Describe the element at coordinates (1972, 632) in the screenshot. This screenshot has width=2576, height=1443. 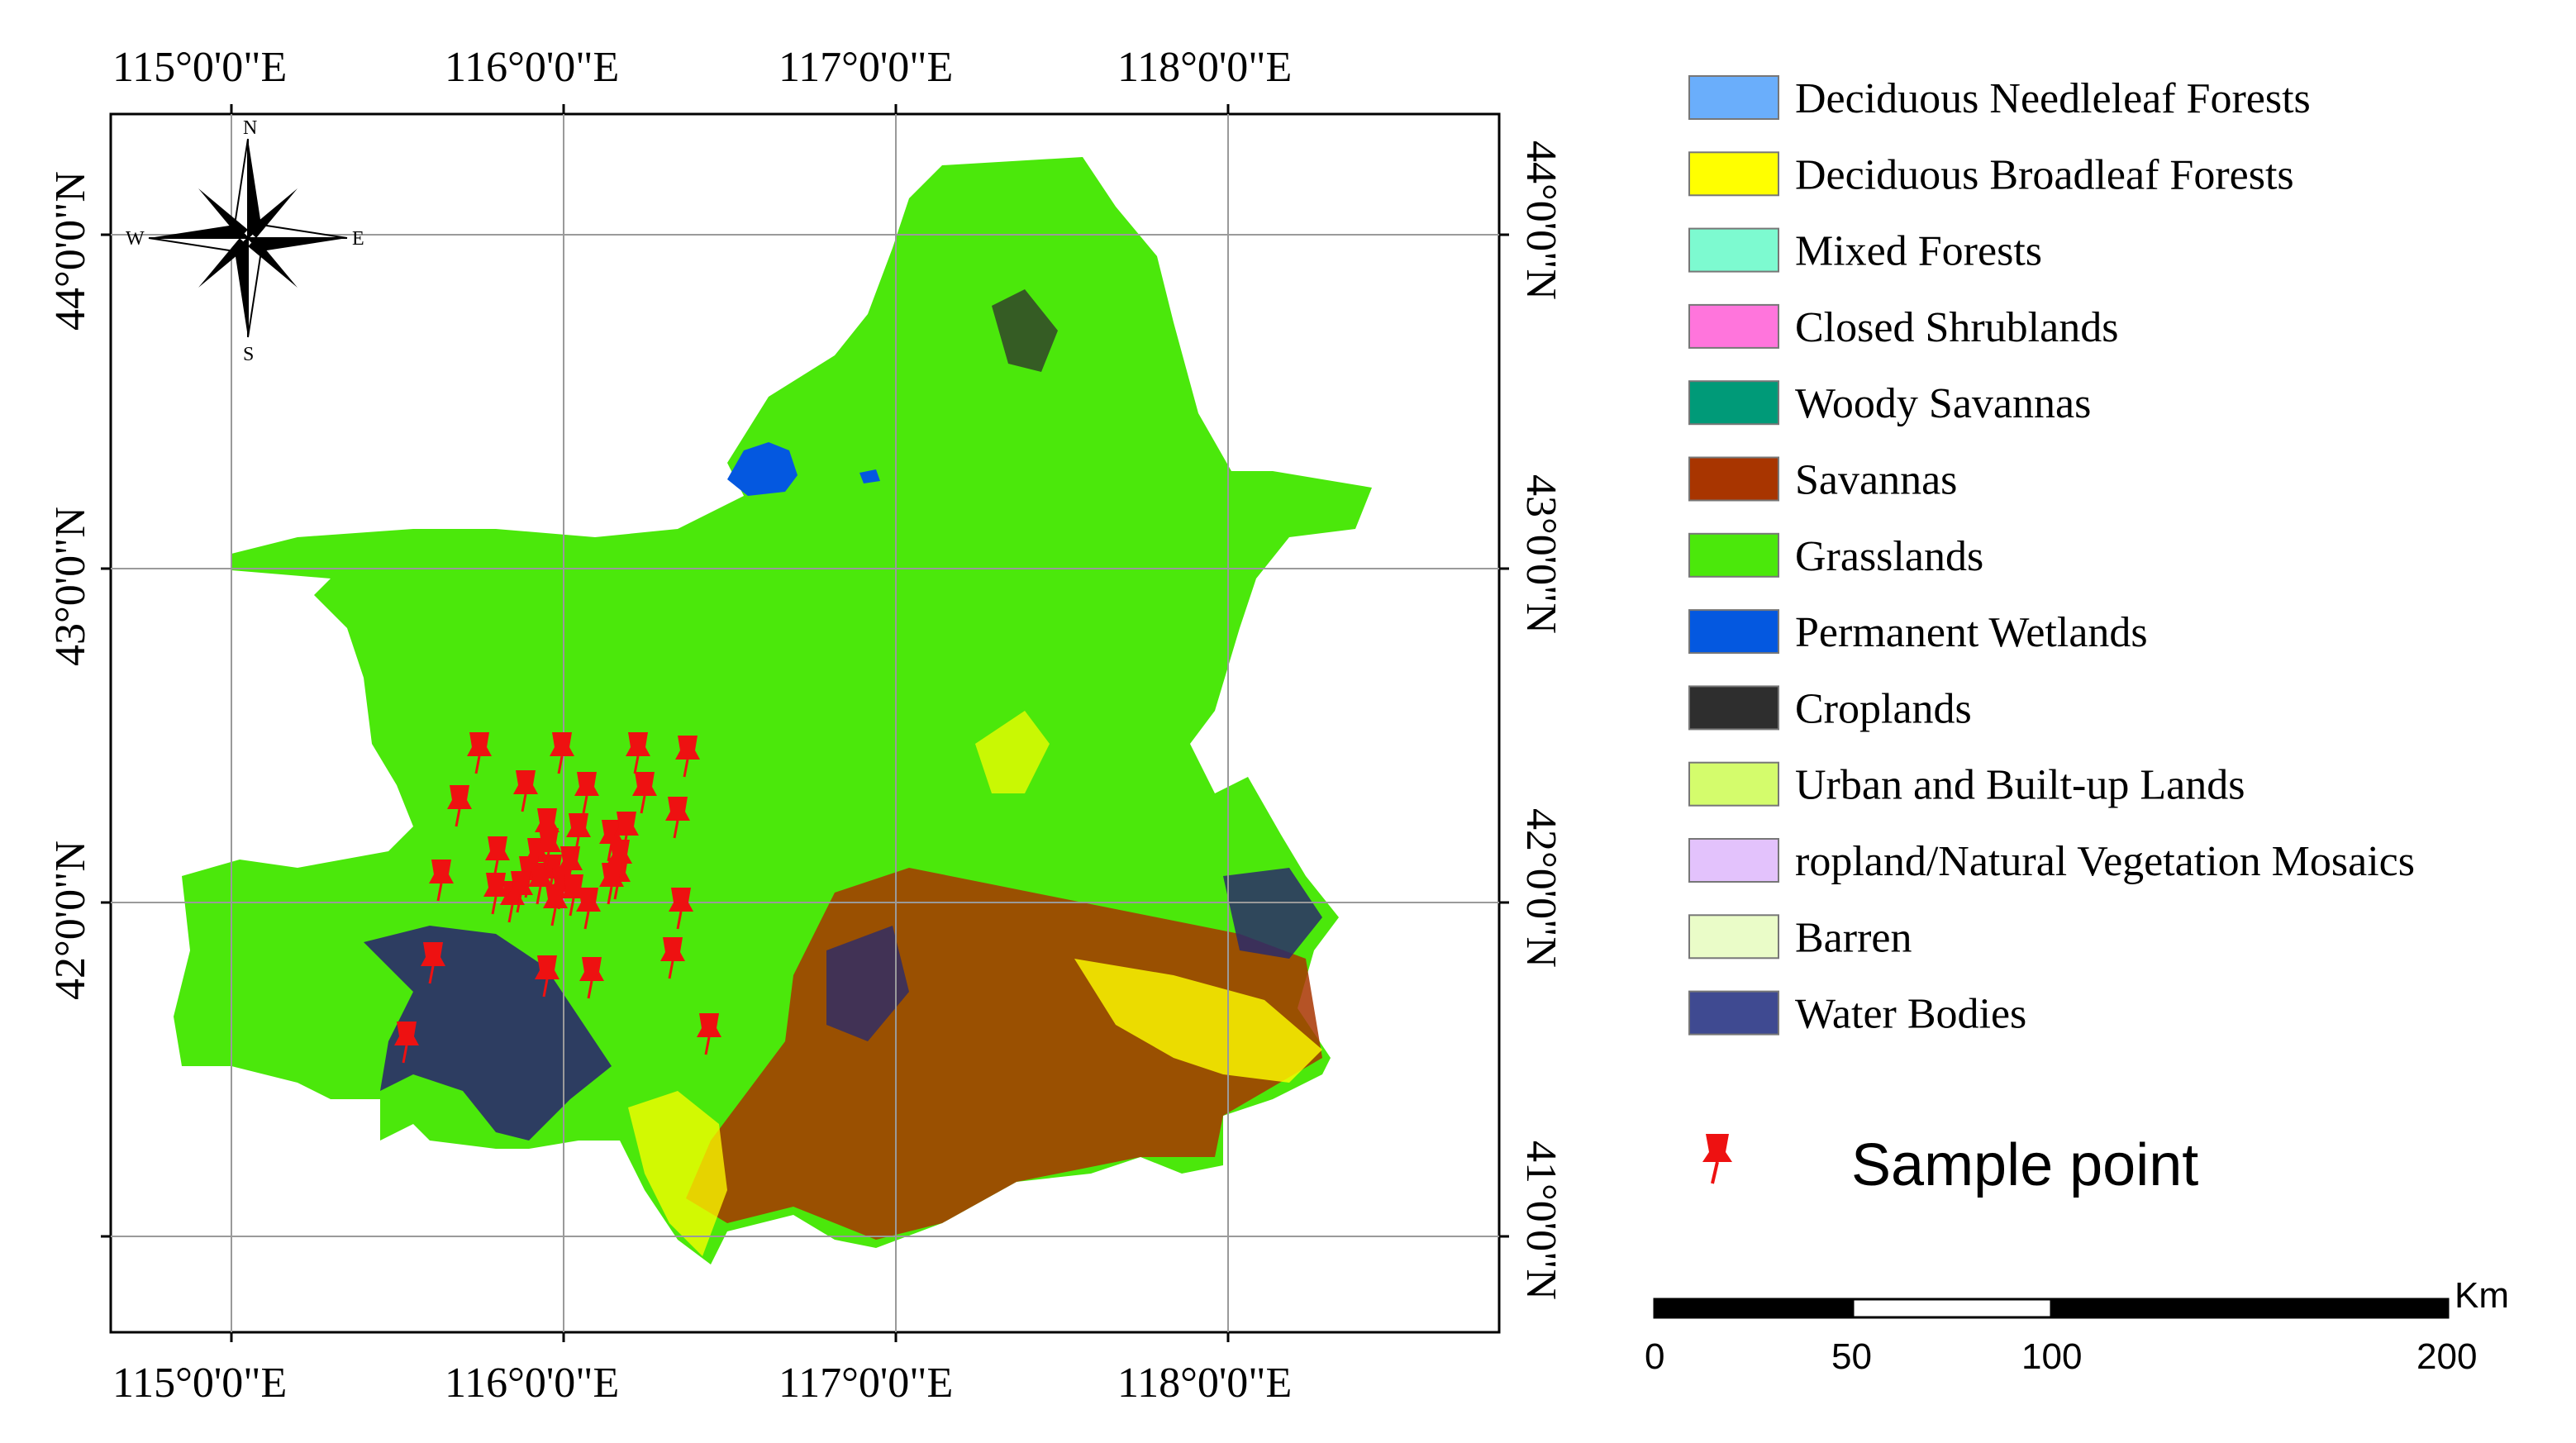
I see `legend-label: Permanent Wetlands` at that location.